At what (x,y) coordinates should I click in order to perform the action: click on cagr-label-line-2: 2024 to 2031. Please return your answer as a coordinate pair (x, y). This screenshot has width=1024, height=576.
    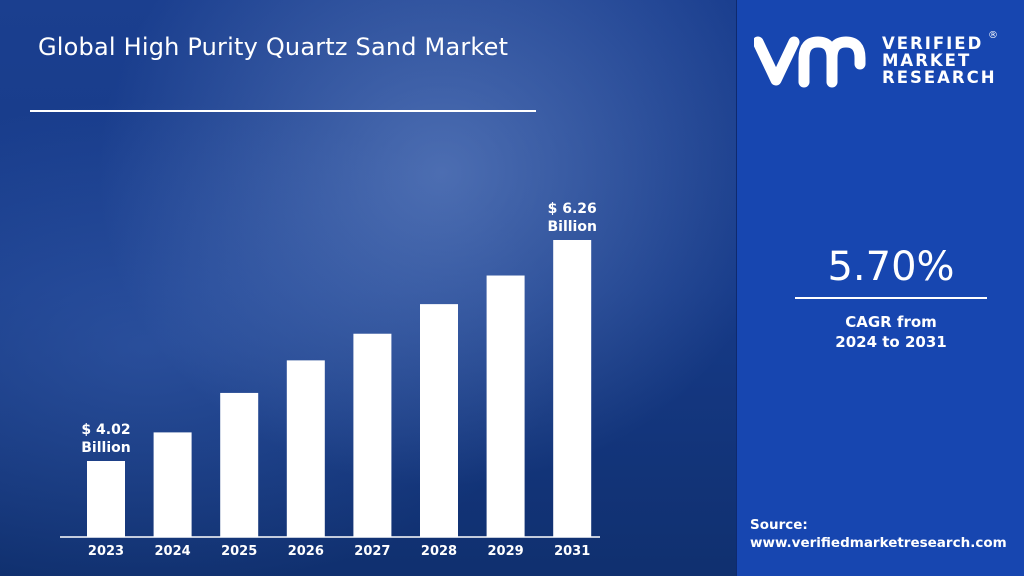
    Looking at the image, I should click on (891, 342).